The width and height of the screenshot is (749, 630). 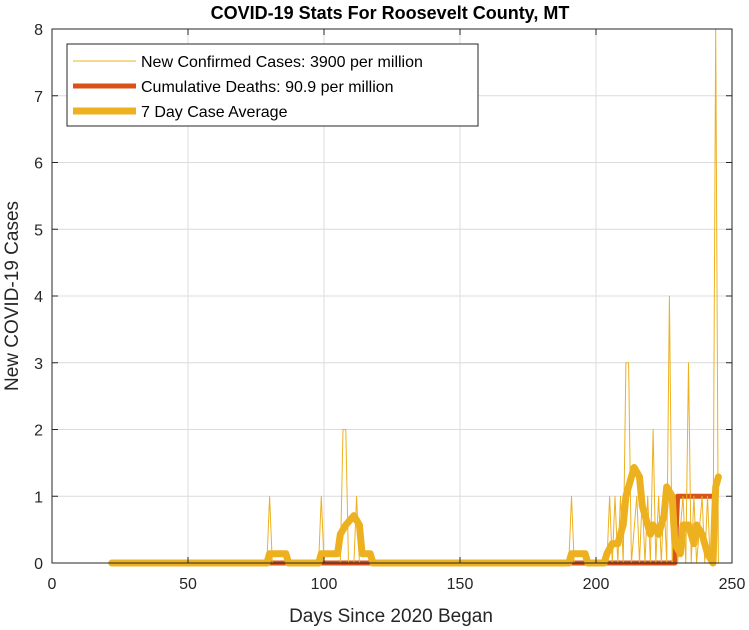 What do you see at coordinates (38, 431) in the screenshot?
I see `y-tick-label: 2` at bounding box center [38, 431].